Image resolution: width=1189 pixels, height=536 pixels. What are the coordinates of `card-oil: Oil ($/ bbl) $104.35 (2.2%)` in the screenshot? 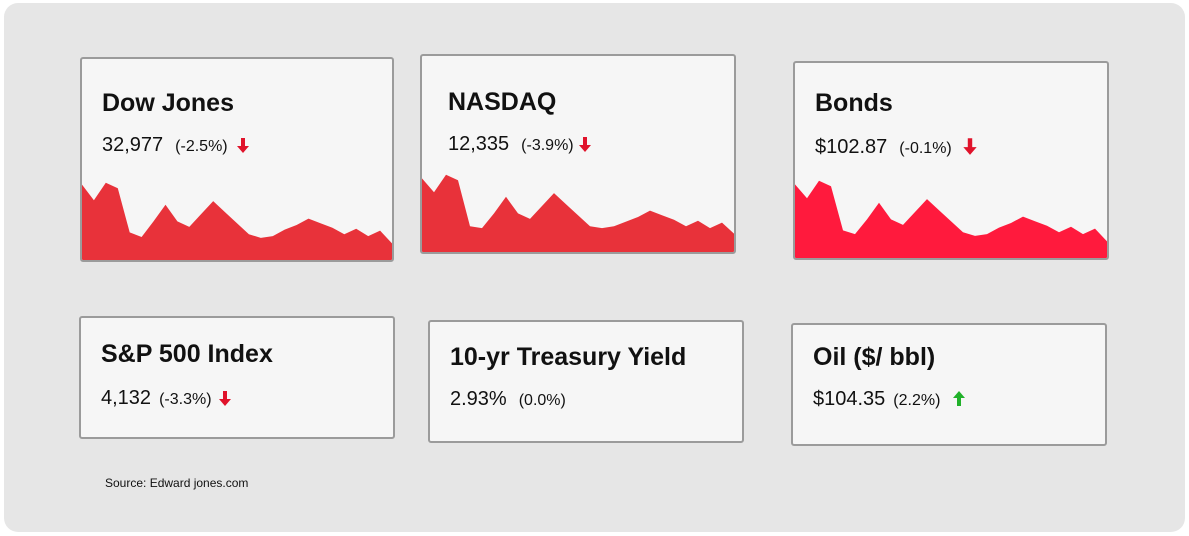 It's located at (949, 384).